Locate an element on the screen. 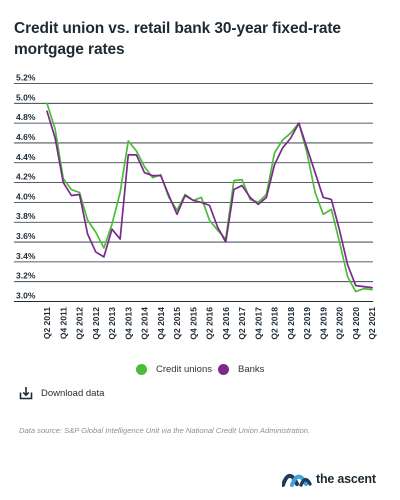  x-tick-label: Q2 2018 is located at coordinates (275, 323).